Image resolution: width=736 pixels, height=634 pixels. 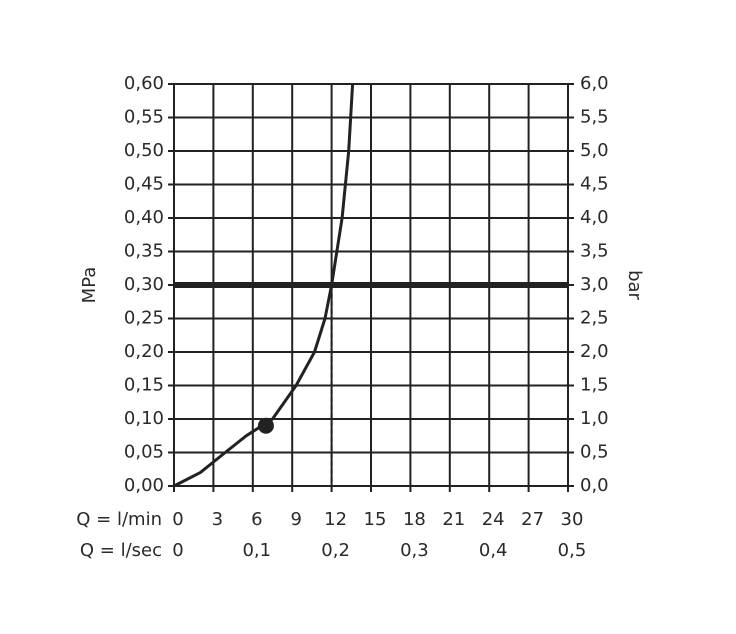 What do you see at coordinates (414, 550) in the screenshot?
I see `x2-tick-label: 0,3` at bounding box center [414, 550].